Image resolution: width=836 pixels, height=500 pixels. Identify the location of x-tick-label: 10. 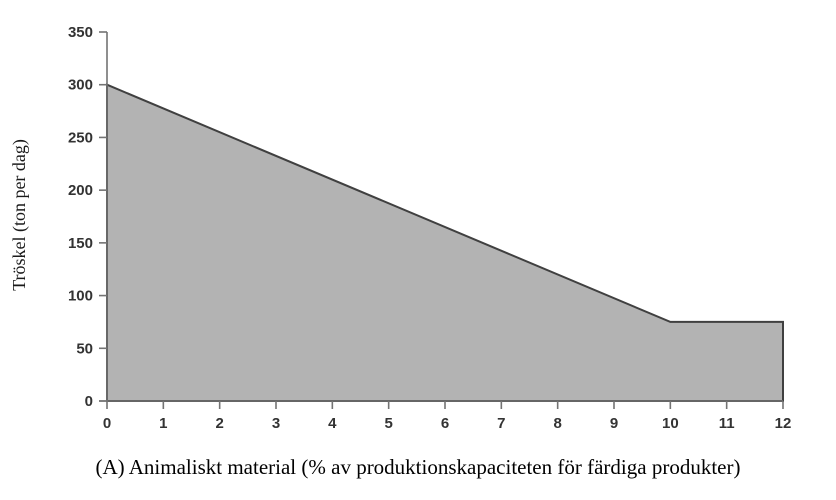
(670, 423).